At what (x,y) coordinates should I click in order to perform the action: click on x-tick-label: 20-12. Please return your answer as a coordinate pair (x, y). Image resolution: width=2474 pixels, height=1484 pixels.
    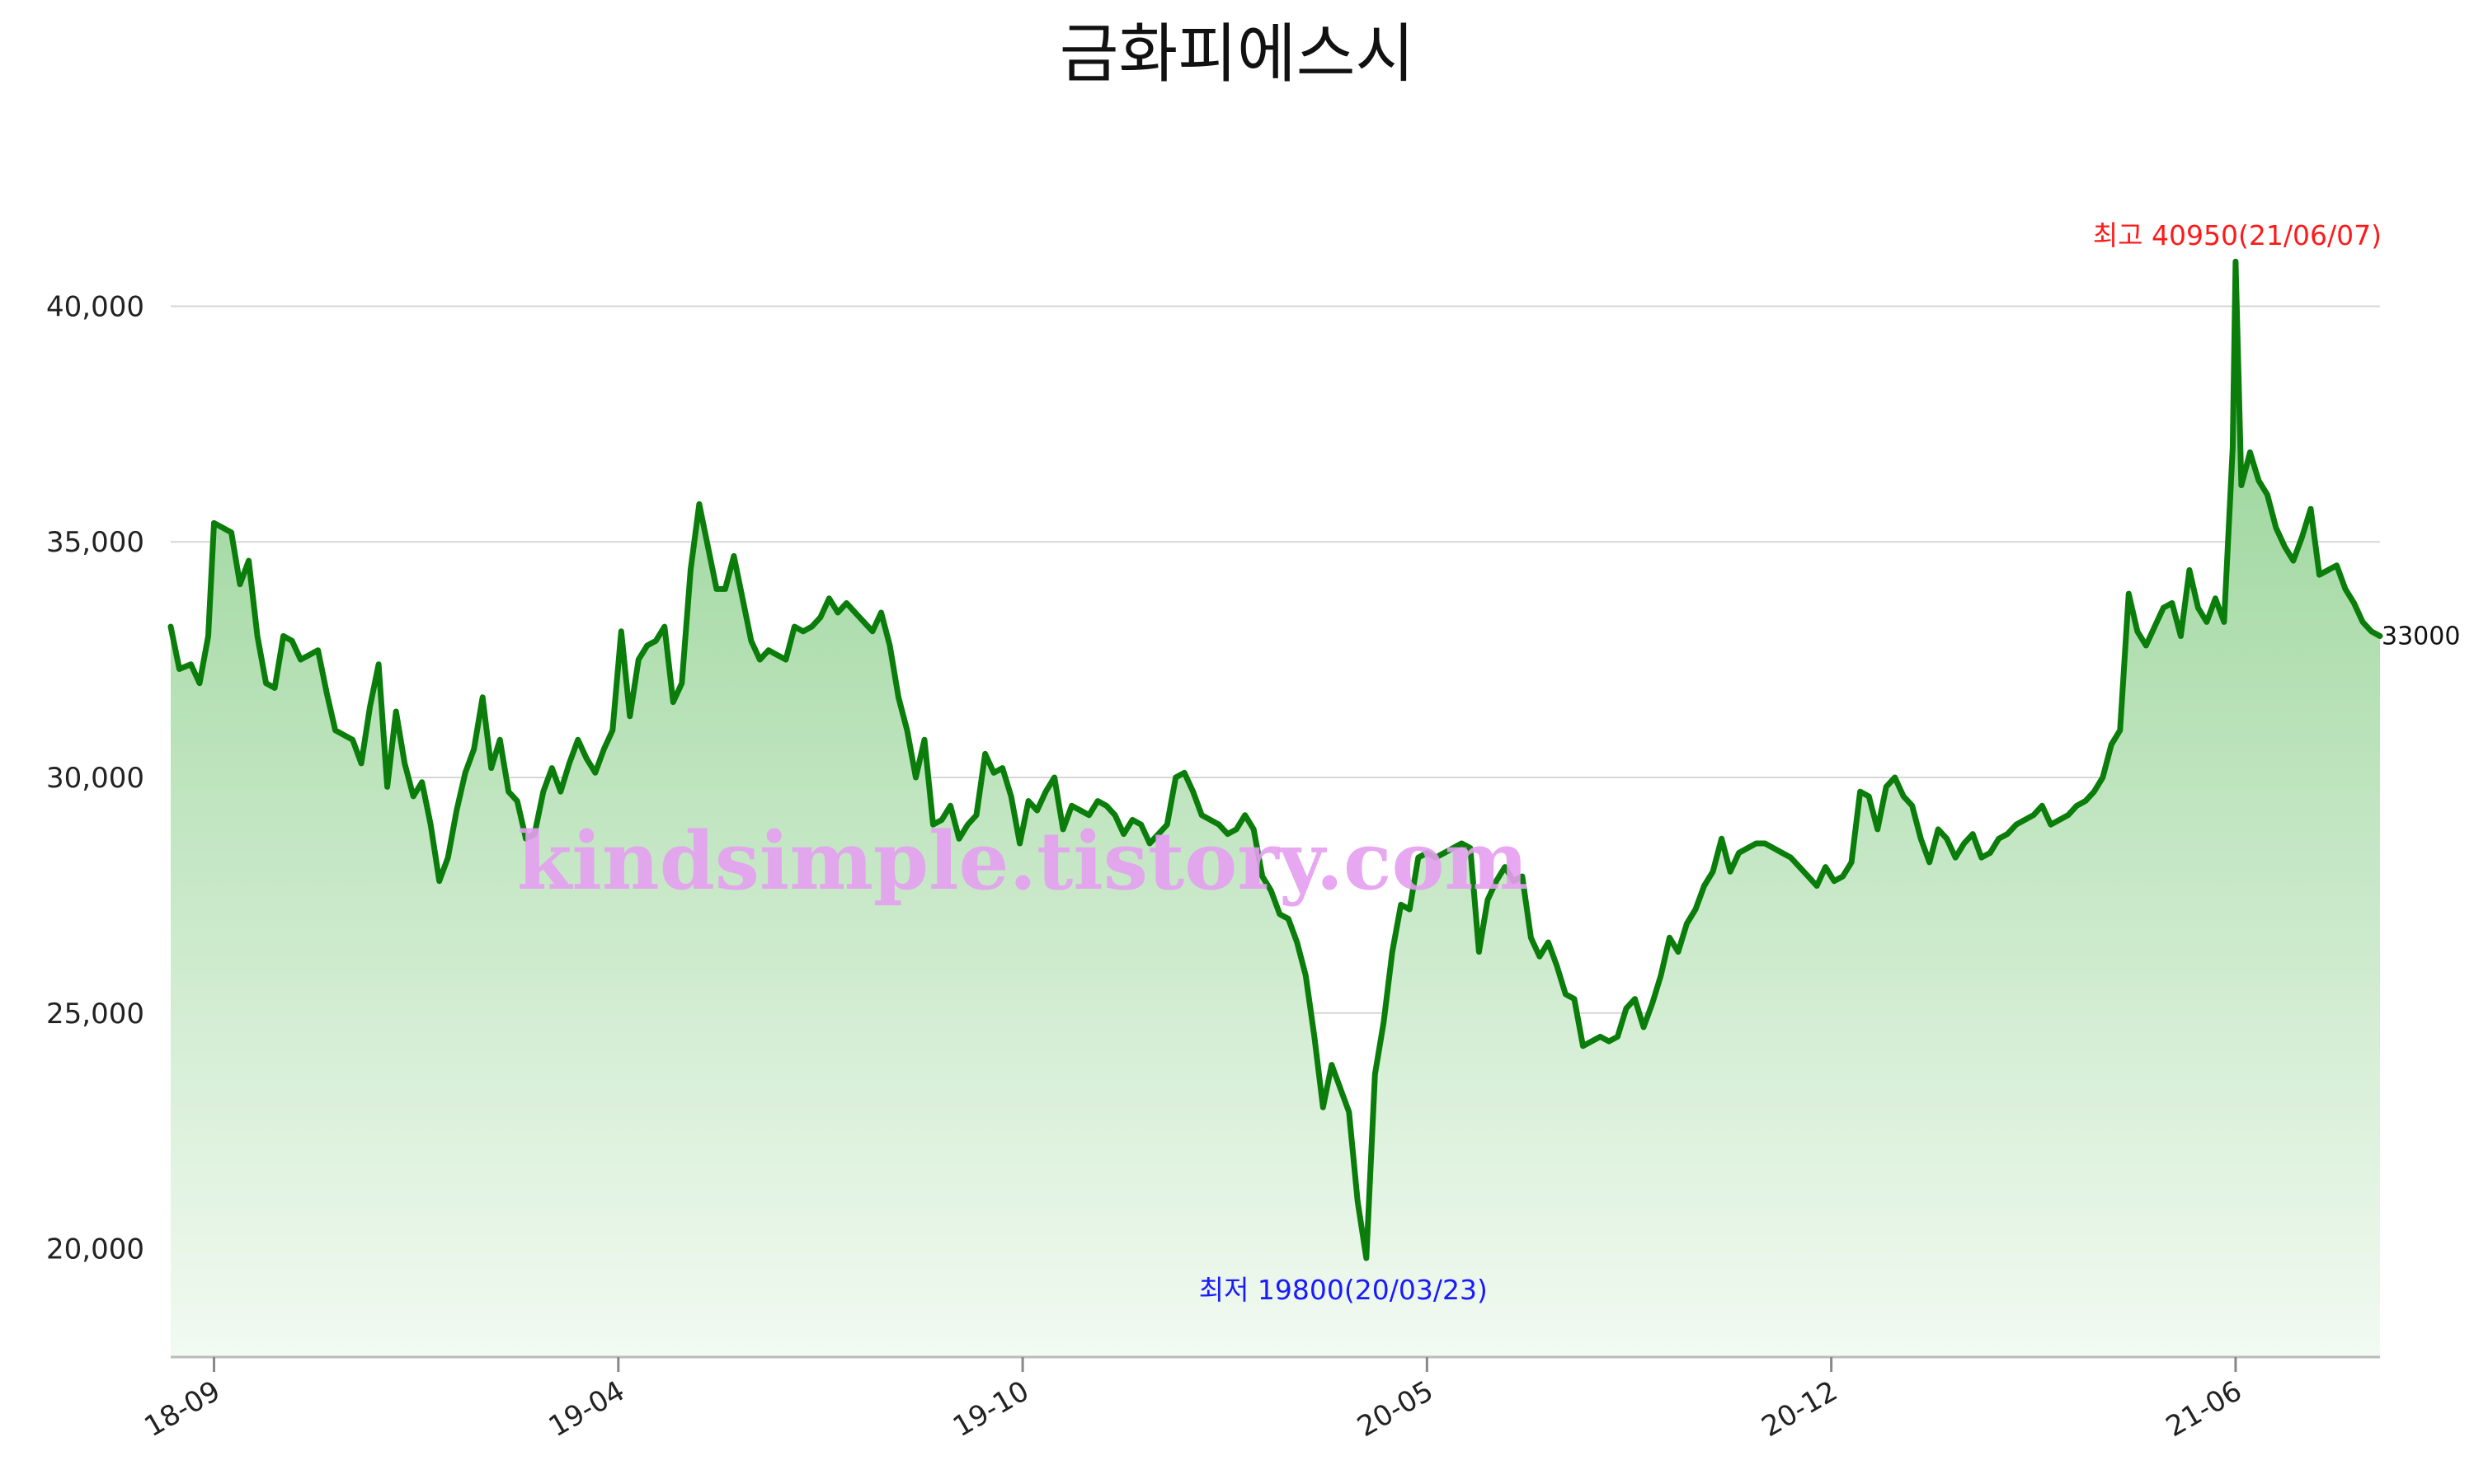
    Looking at the image, I should click on (1800, 1409).